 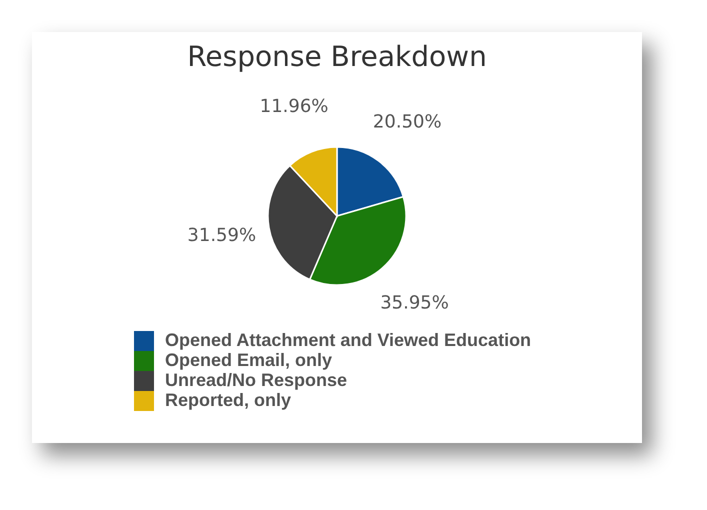 I want to click on data-label: 20.50%, so click(x=407, y=121).